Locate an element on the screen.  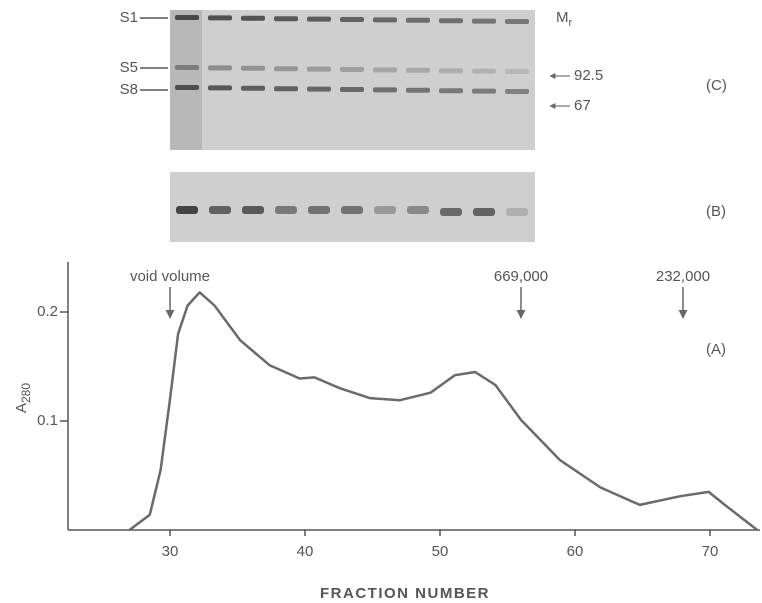
marker-label: 67 is located at coordinates (582, 105).